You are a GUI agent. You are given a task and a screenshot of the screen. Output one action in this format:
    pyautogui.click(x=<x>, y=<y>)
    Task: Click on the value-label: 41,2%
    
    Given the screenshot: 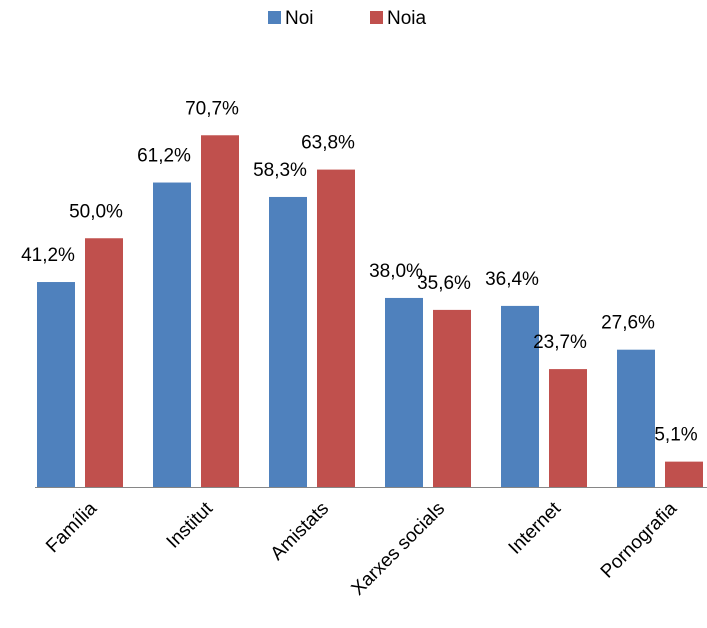 What is the action you would take?
    pyautogui.click(x=48, y=255)
    